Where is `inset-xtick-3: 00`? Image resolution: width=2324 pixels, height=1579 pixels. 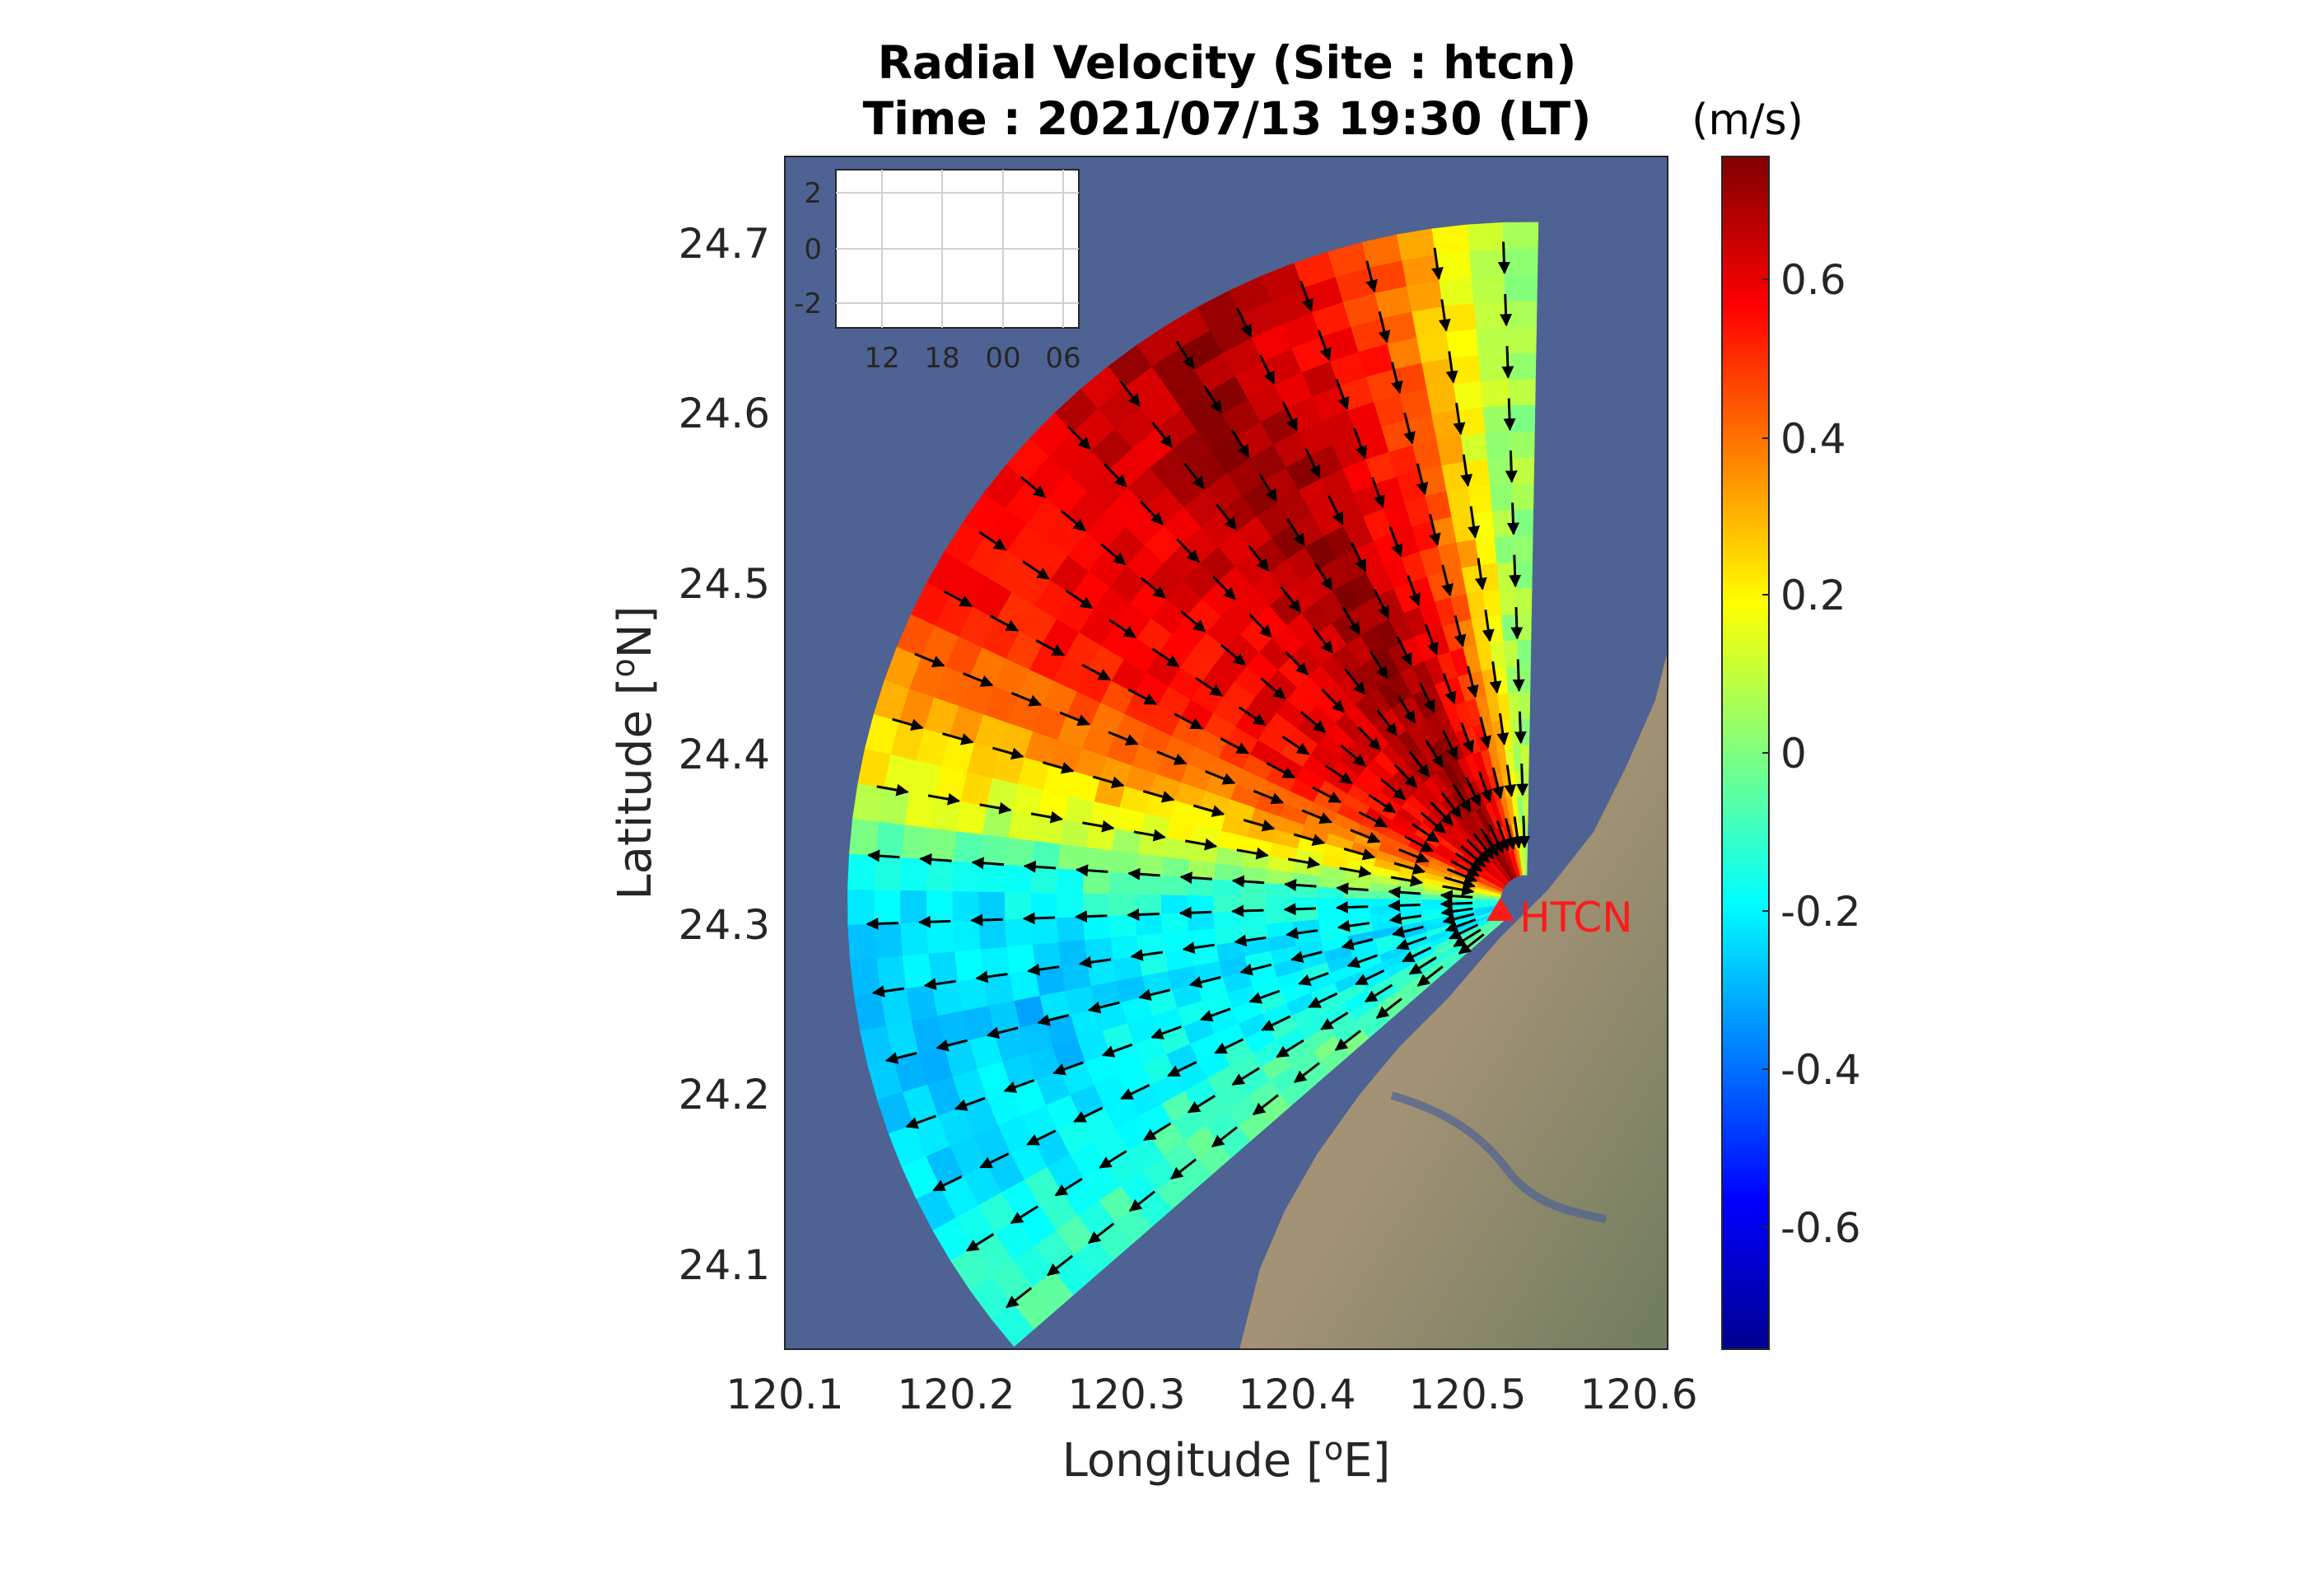 inset-xtick-3: 00 is located at coordinates (1002, 359).